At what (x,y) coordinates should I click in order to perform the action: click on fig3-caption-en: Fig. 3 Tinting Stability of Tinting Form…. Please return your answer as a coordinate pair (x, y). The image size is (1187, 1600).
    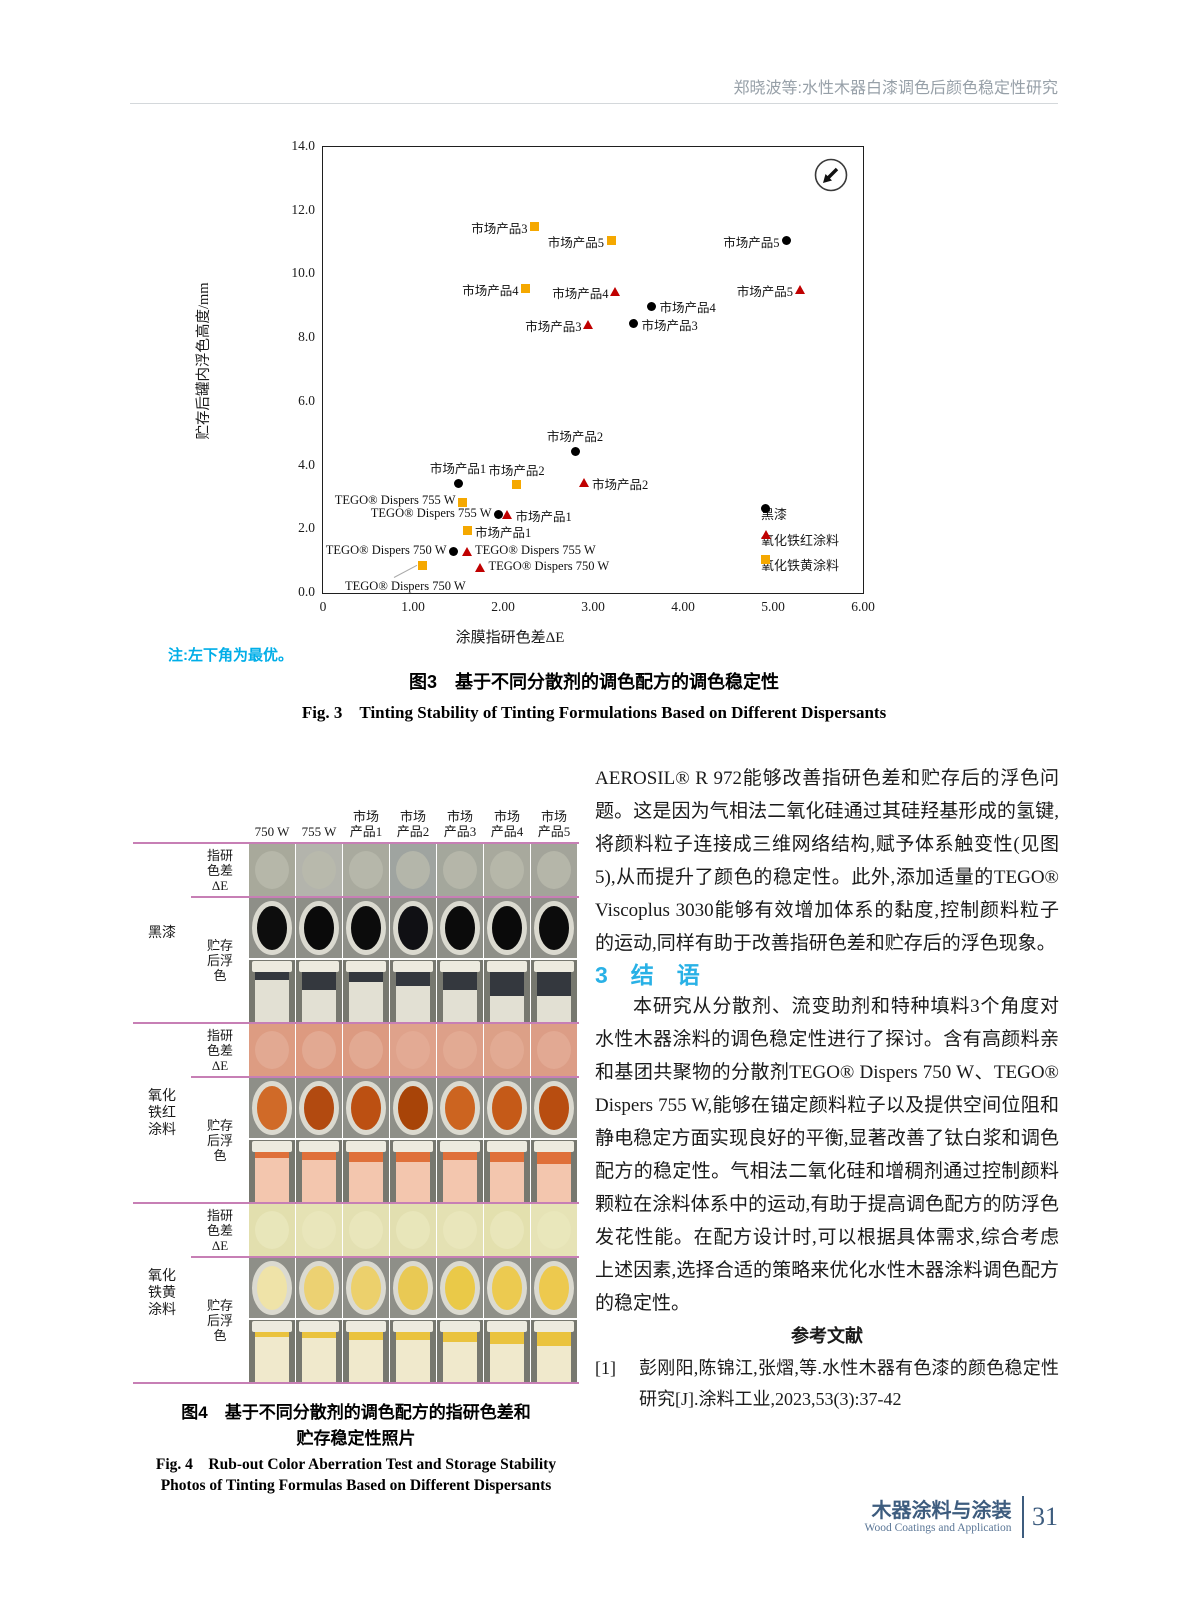
    Looking at the image, I should click on (594, 712).